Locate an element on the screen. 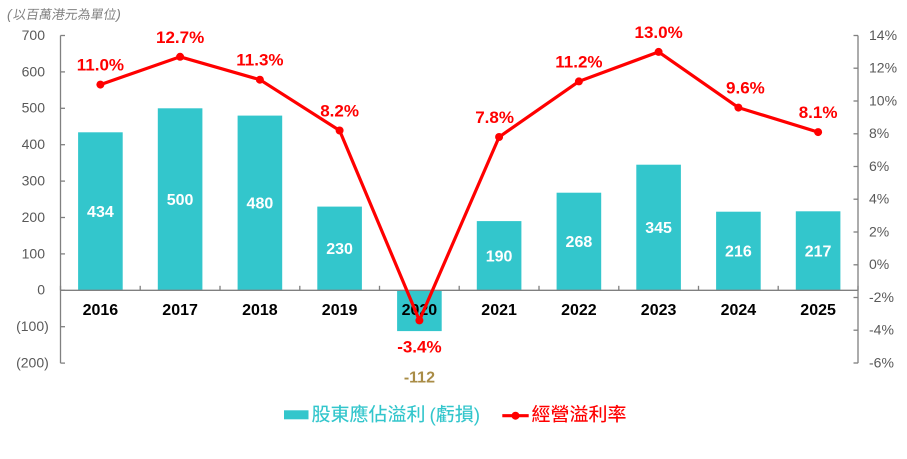 This screenshot has height=459, width=907. svg-text: 8% is located at coordinates (879, 133).